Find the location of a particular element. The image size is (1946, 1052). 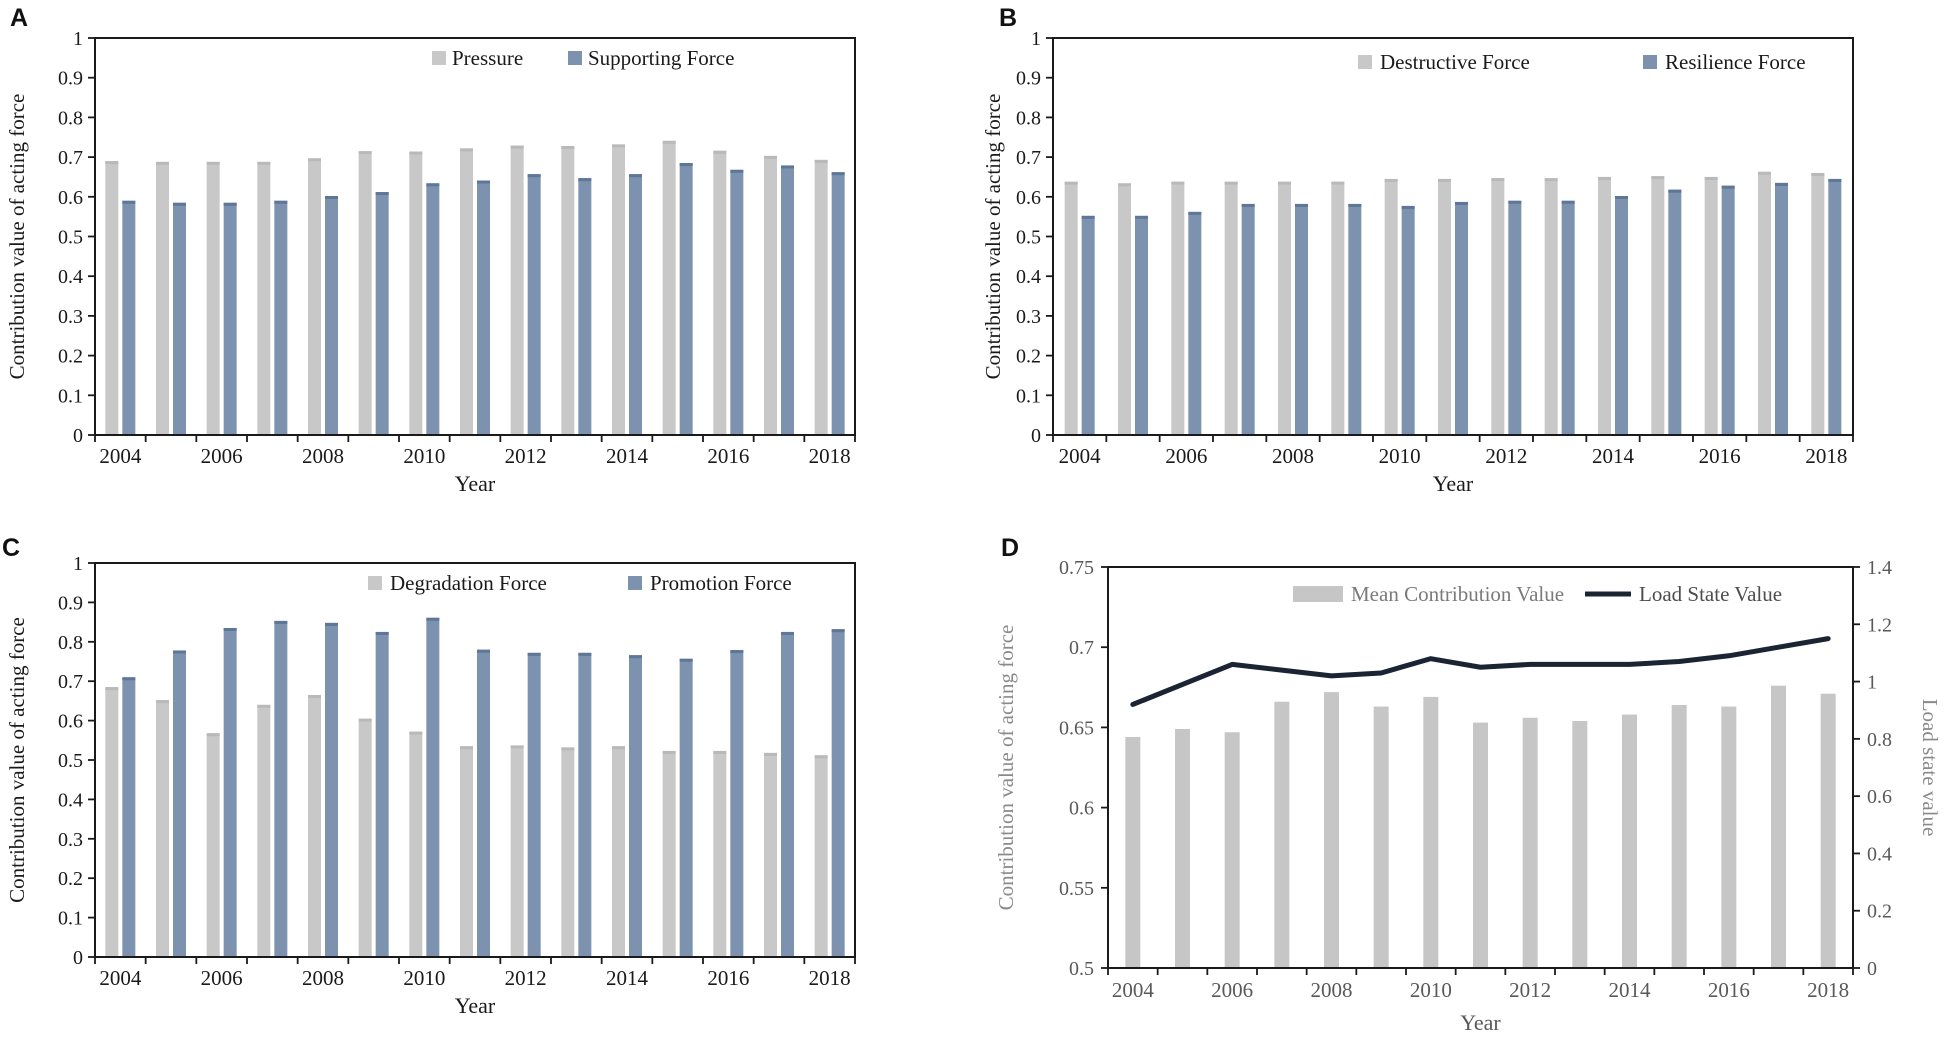

y-tick-label-right: 0.8 is located at coordinates (1879, 740).